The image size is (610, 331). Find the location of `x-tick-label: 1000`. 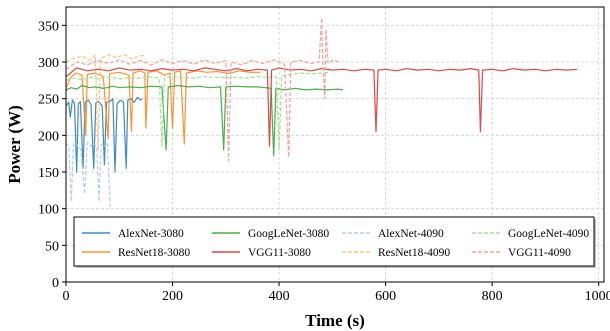

x-tick-label: 1000 is located at coordinates (597, 296).